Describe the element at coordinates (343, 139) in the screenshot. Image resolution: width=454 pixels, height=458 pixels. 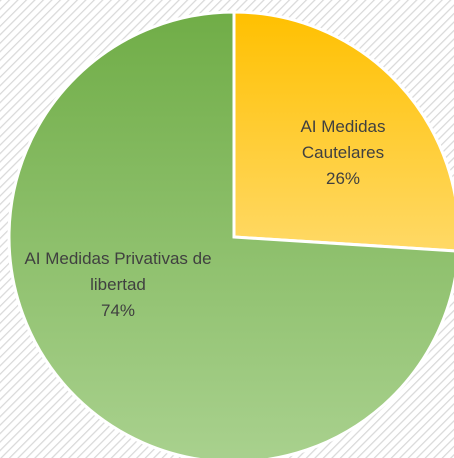
I see `category-label: AI Medidas Cautelares` at that location.